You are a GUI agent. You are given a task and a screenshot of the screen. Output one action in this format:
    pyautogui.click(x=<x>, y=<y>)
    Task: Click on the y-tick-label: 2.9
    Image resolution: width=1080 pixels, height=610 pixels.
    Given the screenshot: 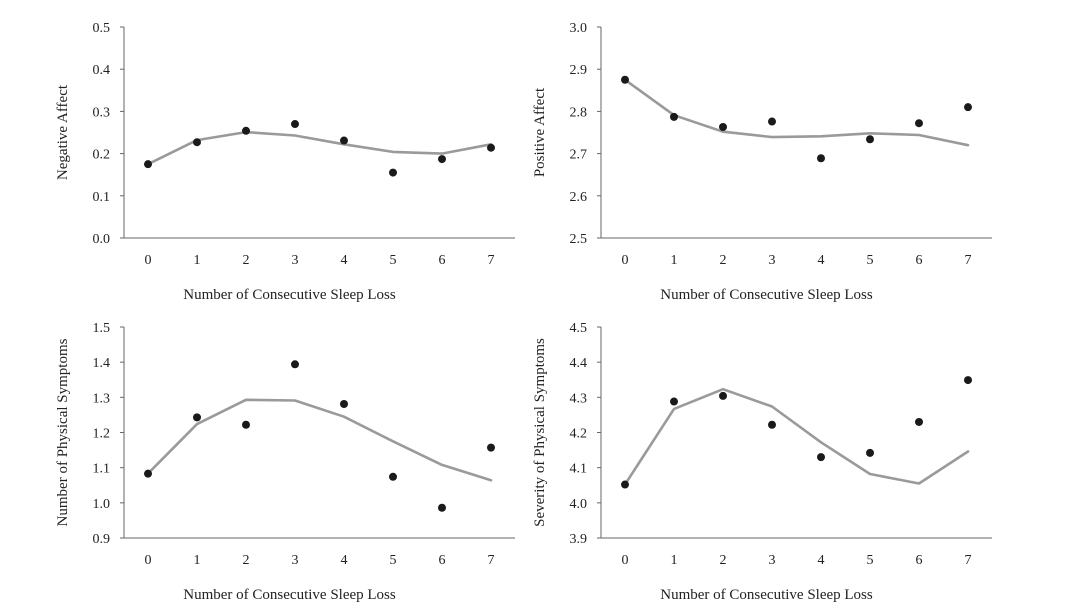 What is the action you would take?
    pyautogui.click(x=579, y=70)
    